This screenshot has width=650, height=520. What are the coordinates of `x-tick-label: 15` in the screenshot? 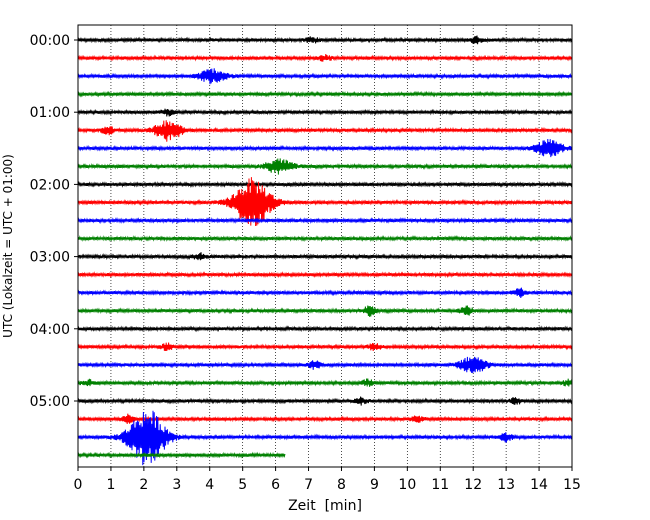 It's located at (572, 485).